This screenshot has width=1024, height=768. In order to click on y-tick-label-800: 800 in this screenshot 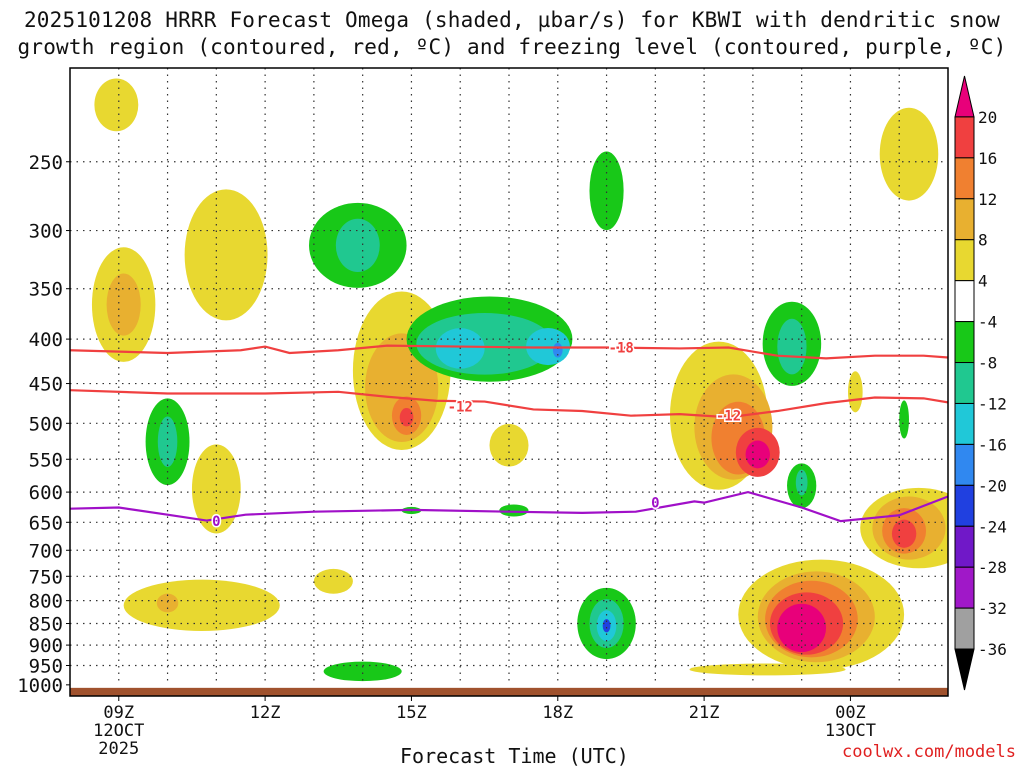, I will do `click(46, 602)`.